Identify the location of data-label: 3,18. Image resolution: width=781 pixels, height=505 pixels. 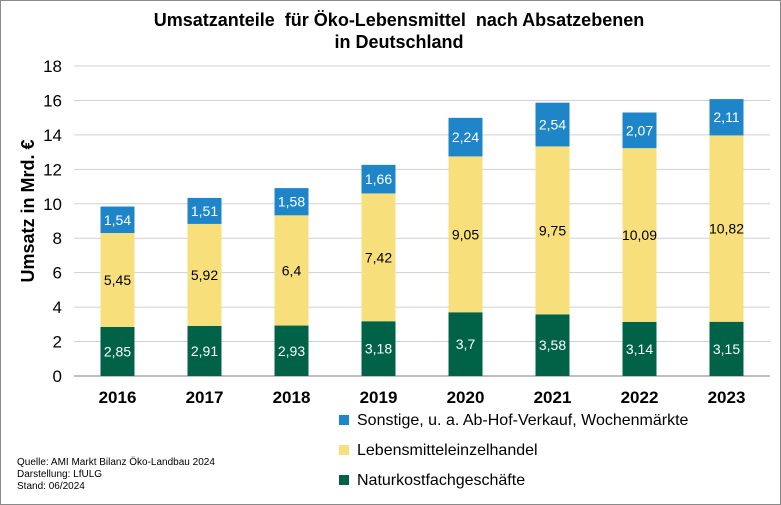
(378, 349).